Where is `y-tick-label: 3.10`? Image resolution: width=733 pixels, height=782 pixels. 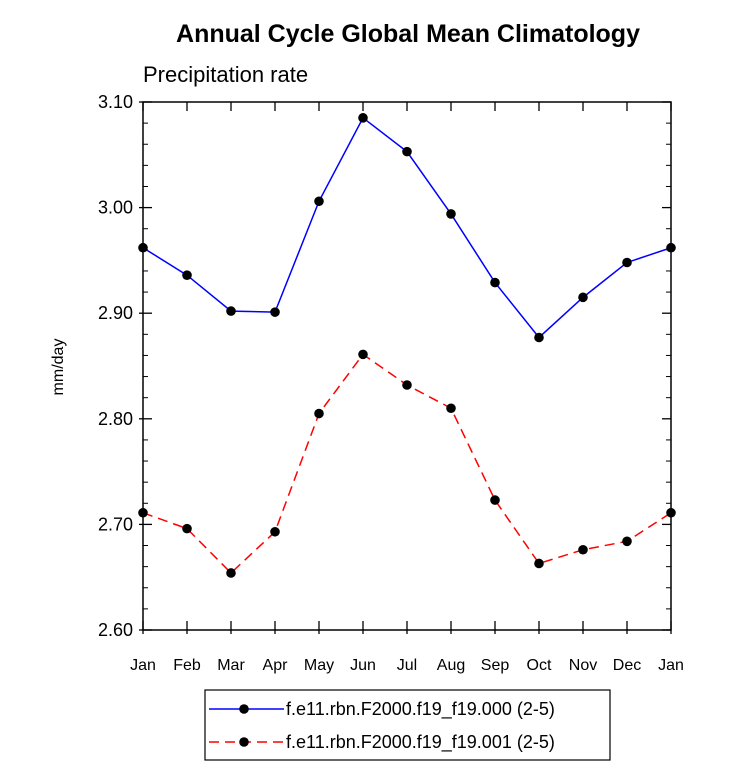 y-tick-label: 3.10 is located at coordinates (115, 102).